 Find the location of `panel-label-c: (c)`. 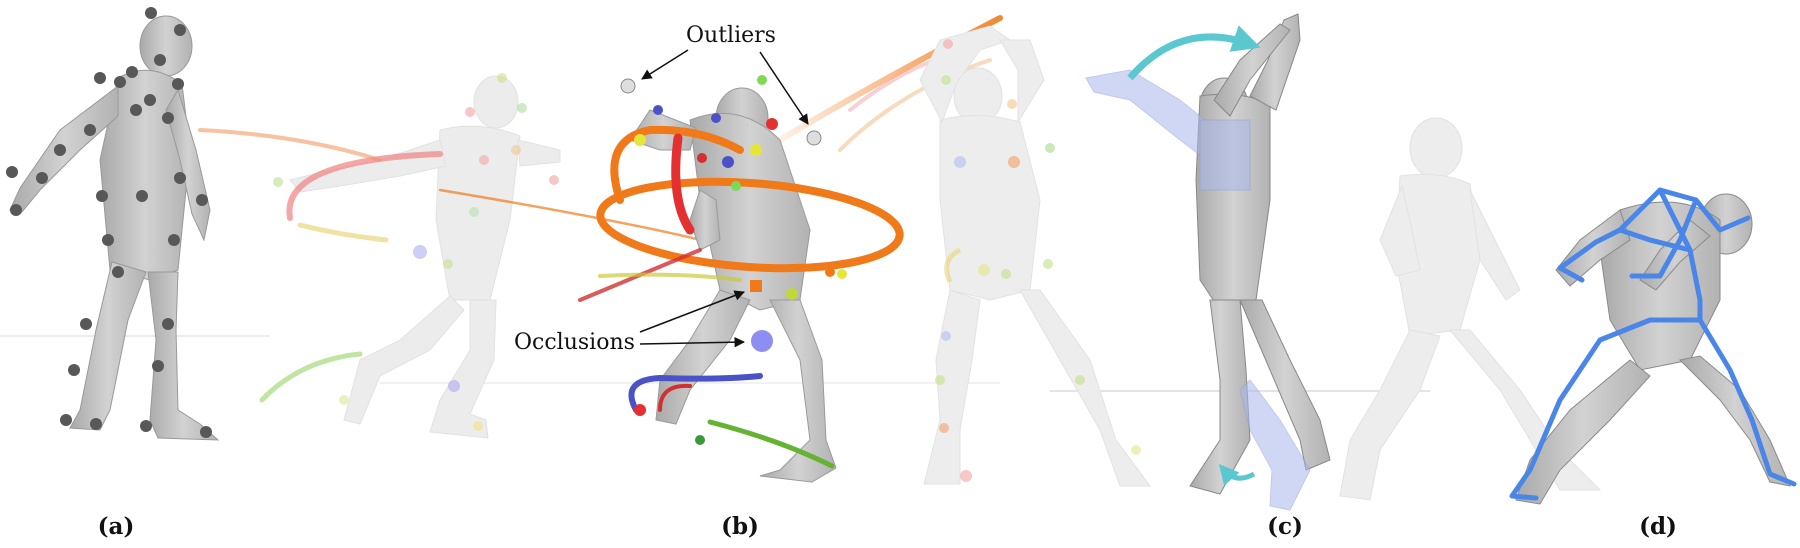

panel-label-c: (c) is located at coordinates (1285, 526).